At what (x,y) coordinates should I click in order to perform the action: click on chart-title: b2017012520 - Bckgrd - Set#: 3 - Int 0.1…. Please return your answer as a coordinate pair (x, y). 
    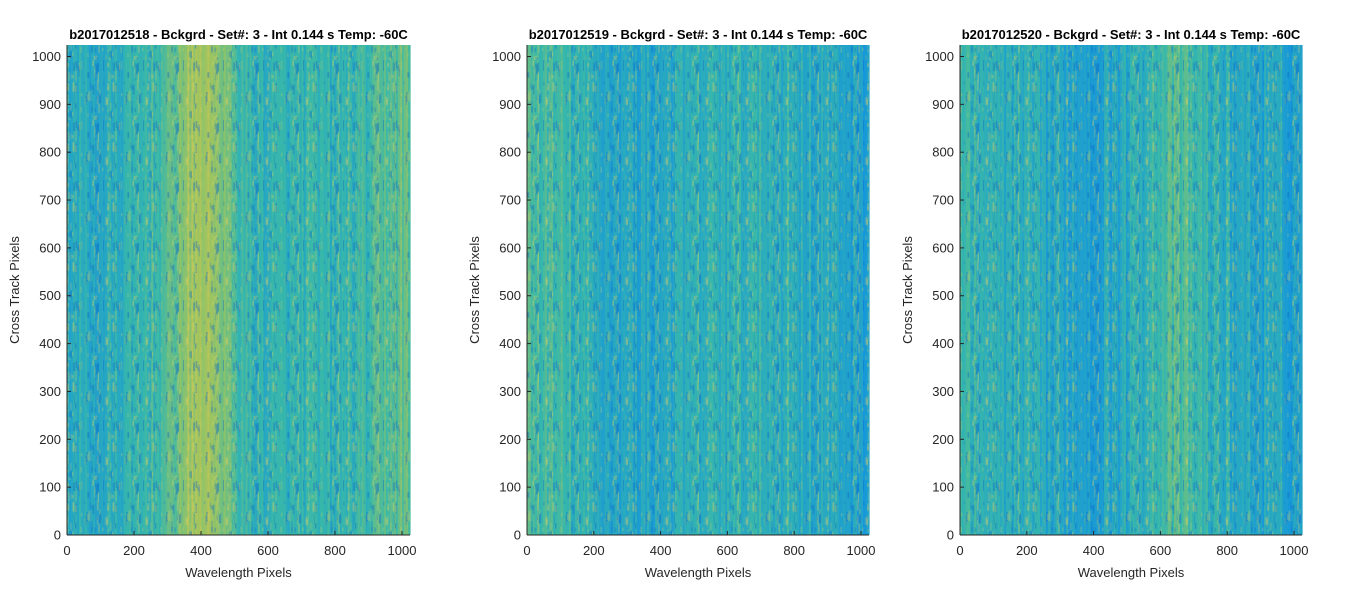
    Looking at the image, I should click on (1131, 34).